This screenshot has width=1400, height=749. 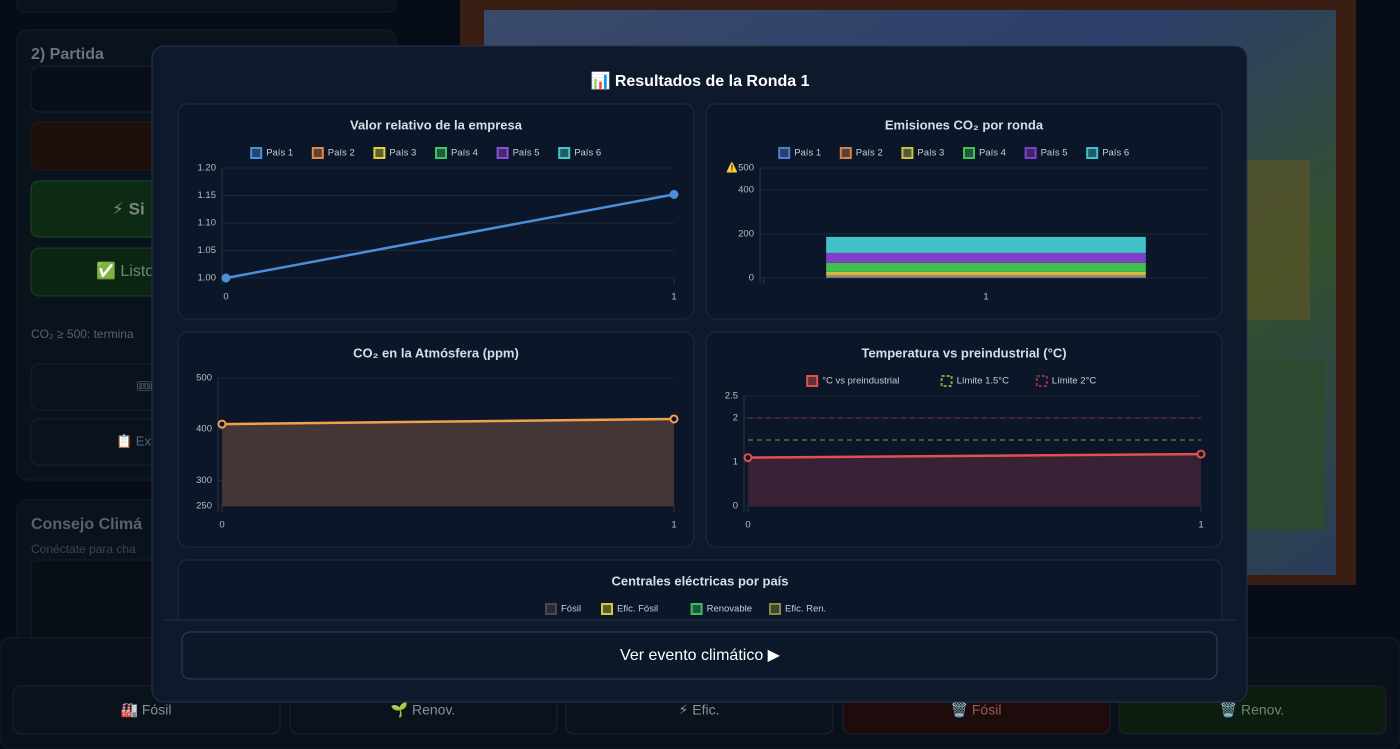 I want to click on y-tick-label: 1.00, so click(x=207, y=278).